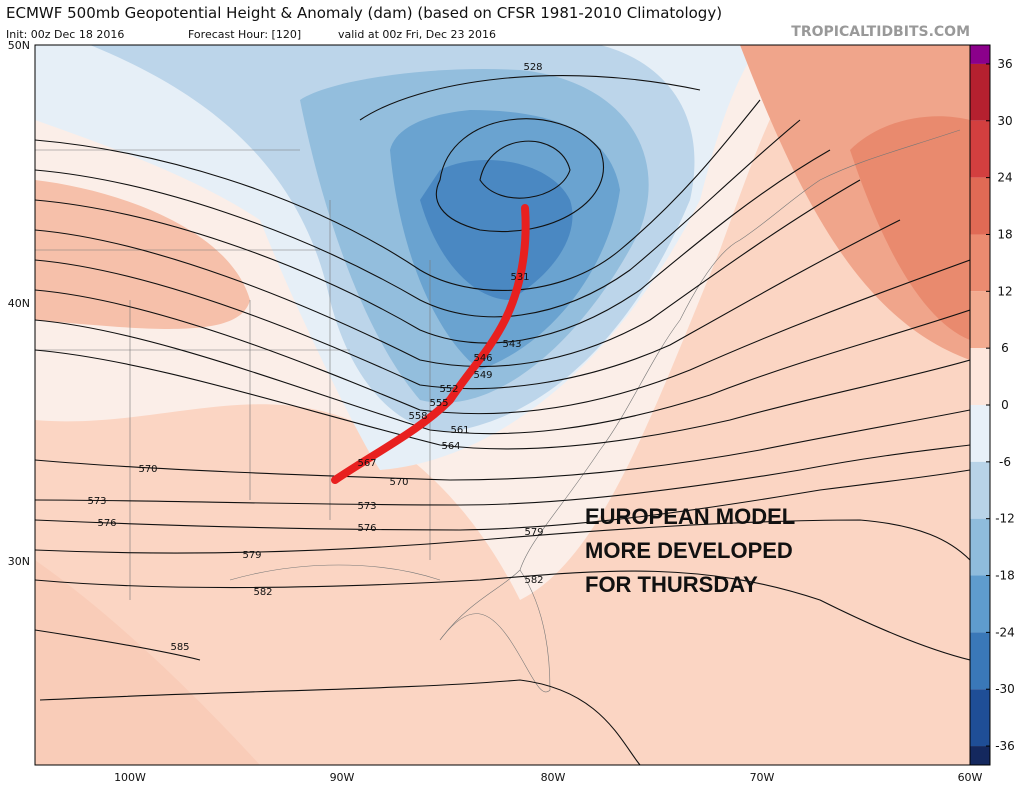 The width and height of the screenshot is (1024, 786). Describe the element at coordinates (65, 34) in the screenshot. I see `init: Init: 00z Dec 18 2016` at that location.